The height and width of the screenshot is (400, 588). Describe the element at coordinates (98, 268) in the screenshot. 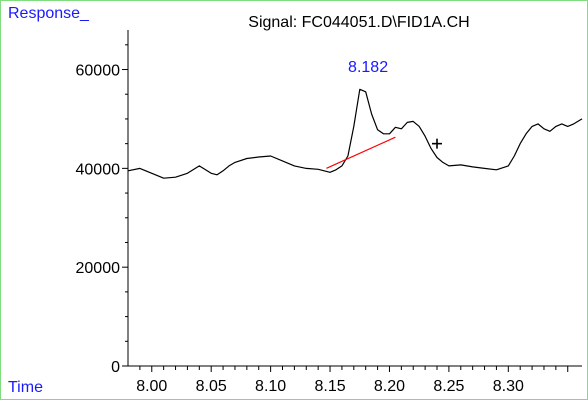

I see `y-tick-label: 20000` at that location.